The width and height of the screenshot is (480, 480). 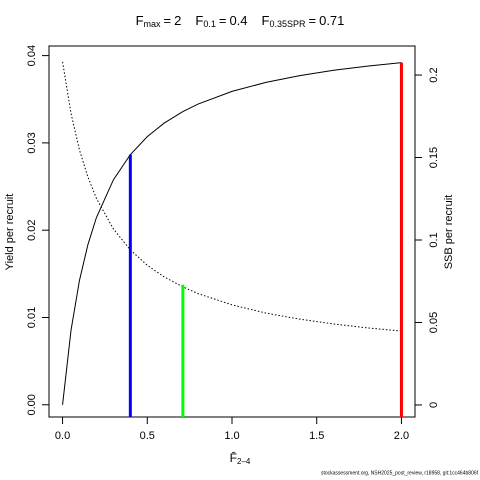 What do you see at coordinates (62, 436) in the screenshot?
I see `x-tick-label: 0.0` at bounding box center [62, 436].